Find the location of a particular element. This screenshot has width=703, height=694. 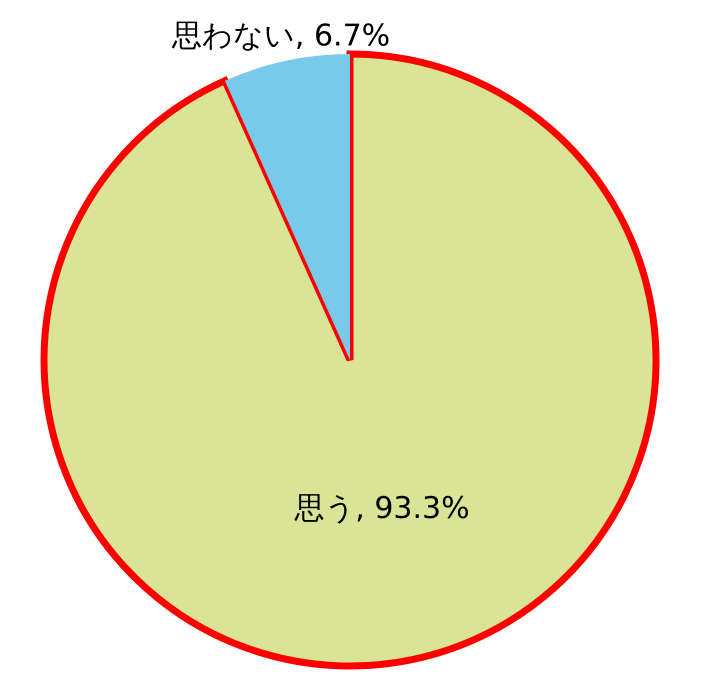

slice-label: 思わない, 6.7% is located at coordinates (280, 36).